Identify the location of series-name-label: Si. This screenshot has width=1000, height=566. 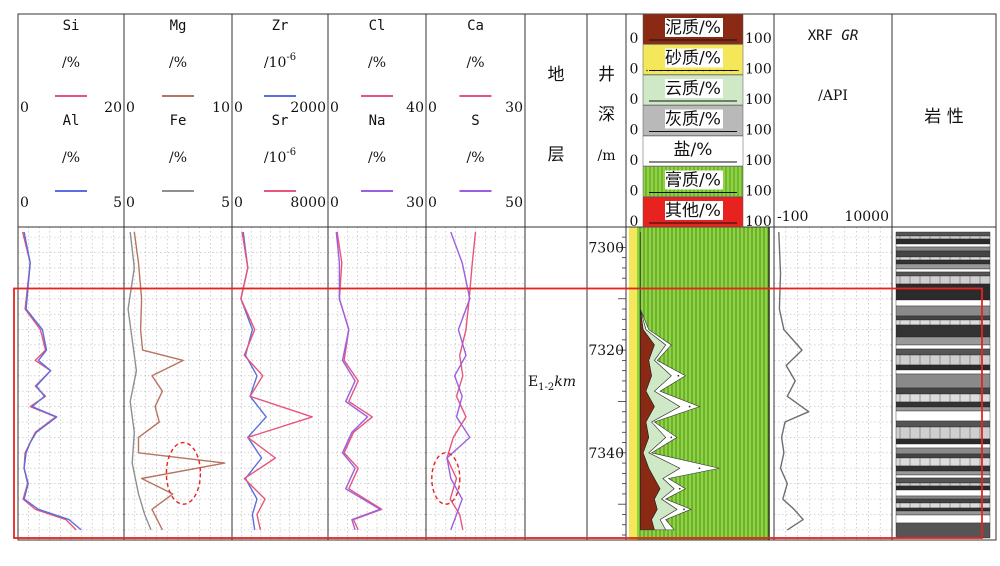
(71, 26).